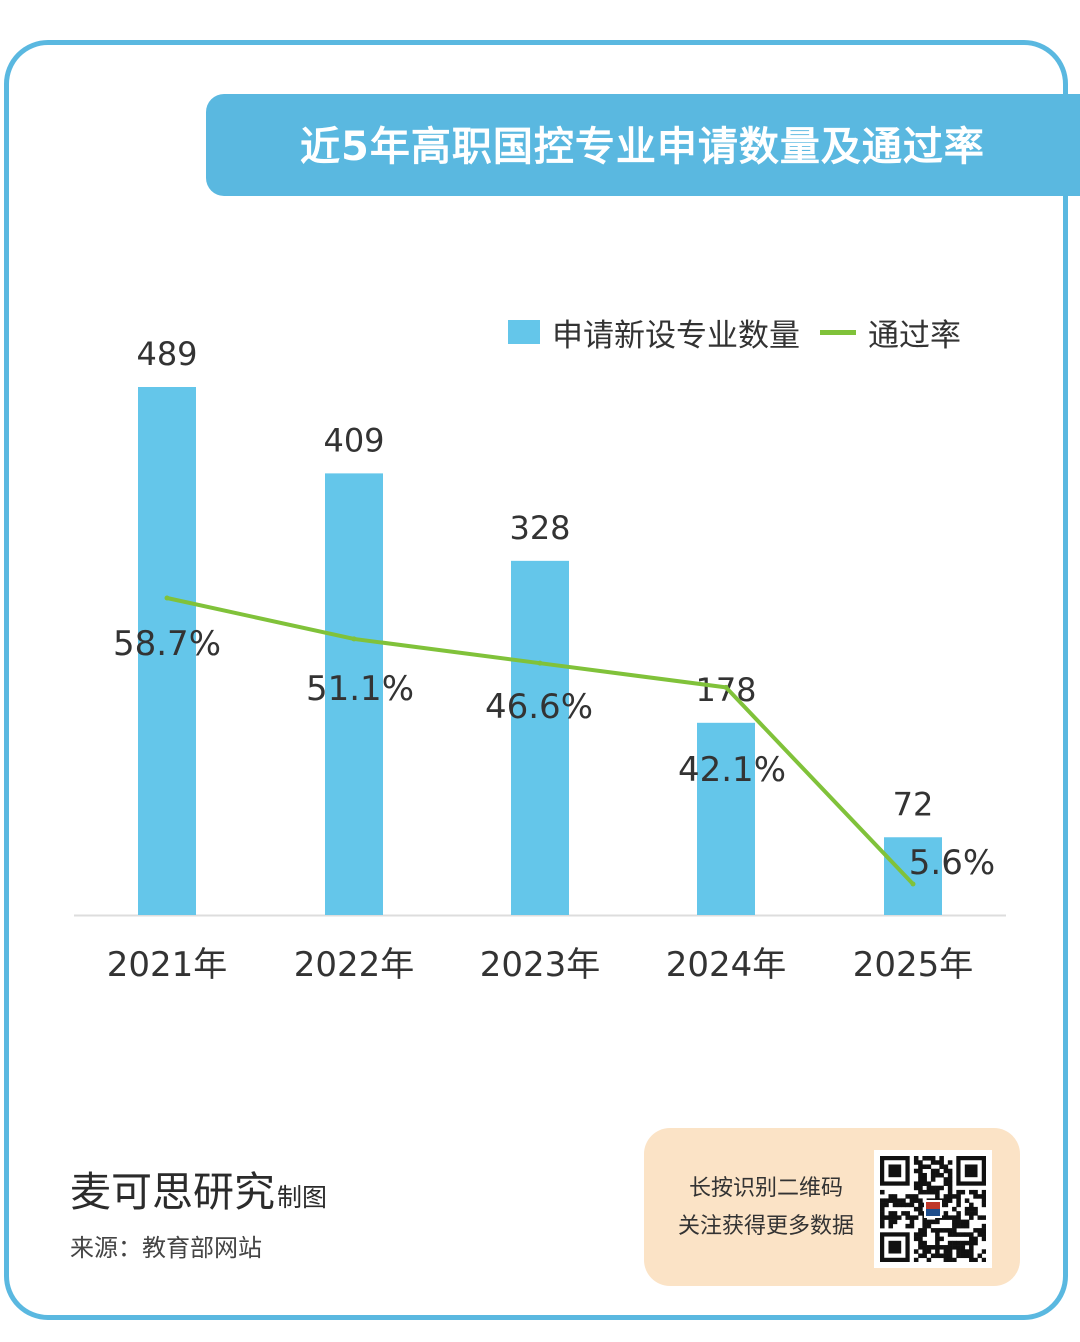 This screenshot has height=1342, width=1080. What do you see at coordinates (914, 335) in the screenshot?
I see `legend-line-label: 通过率` at bounding box center [914, 335].